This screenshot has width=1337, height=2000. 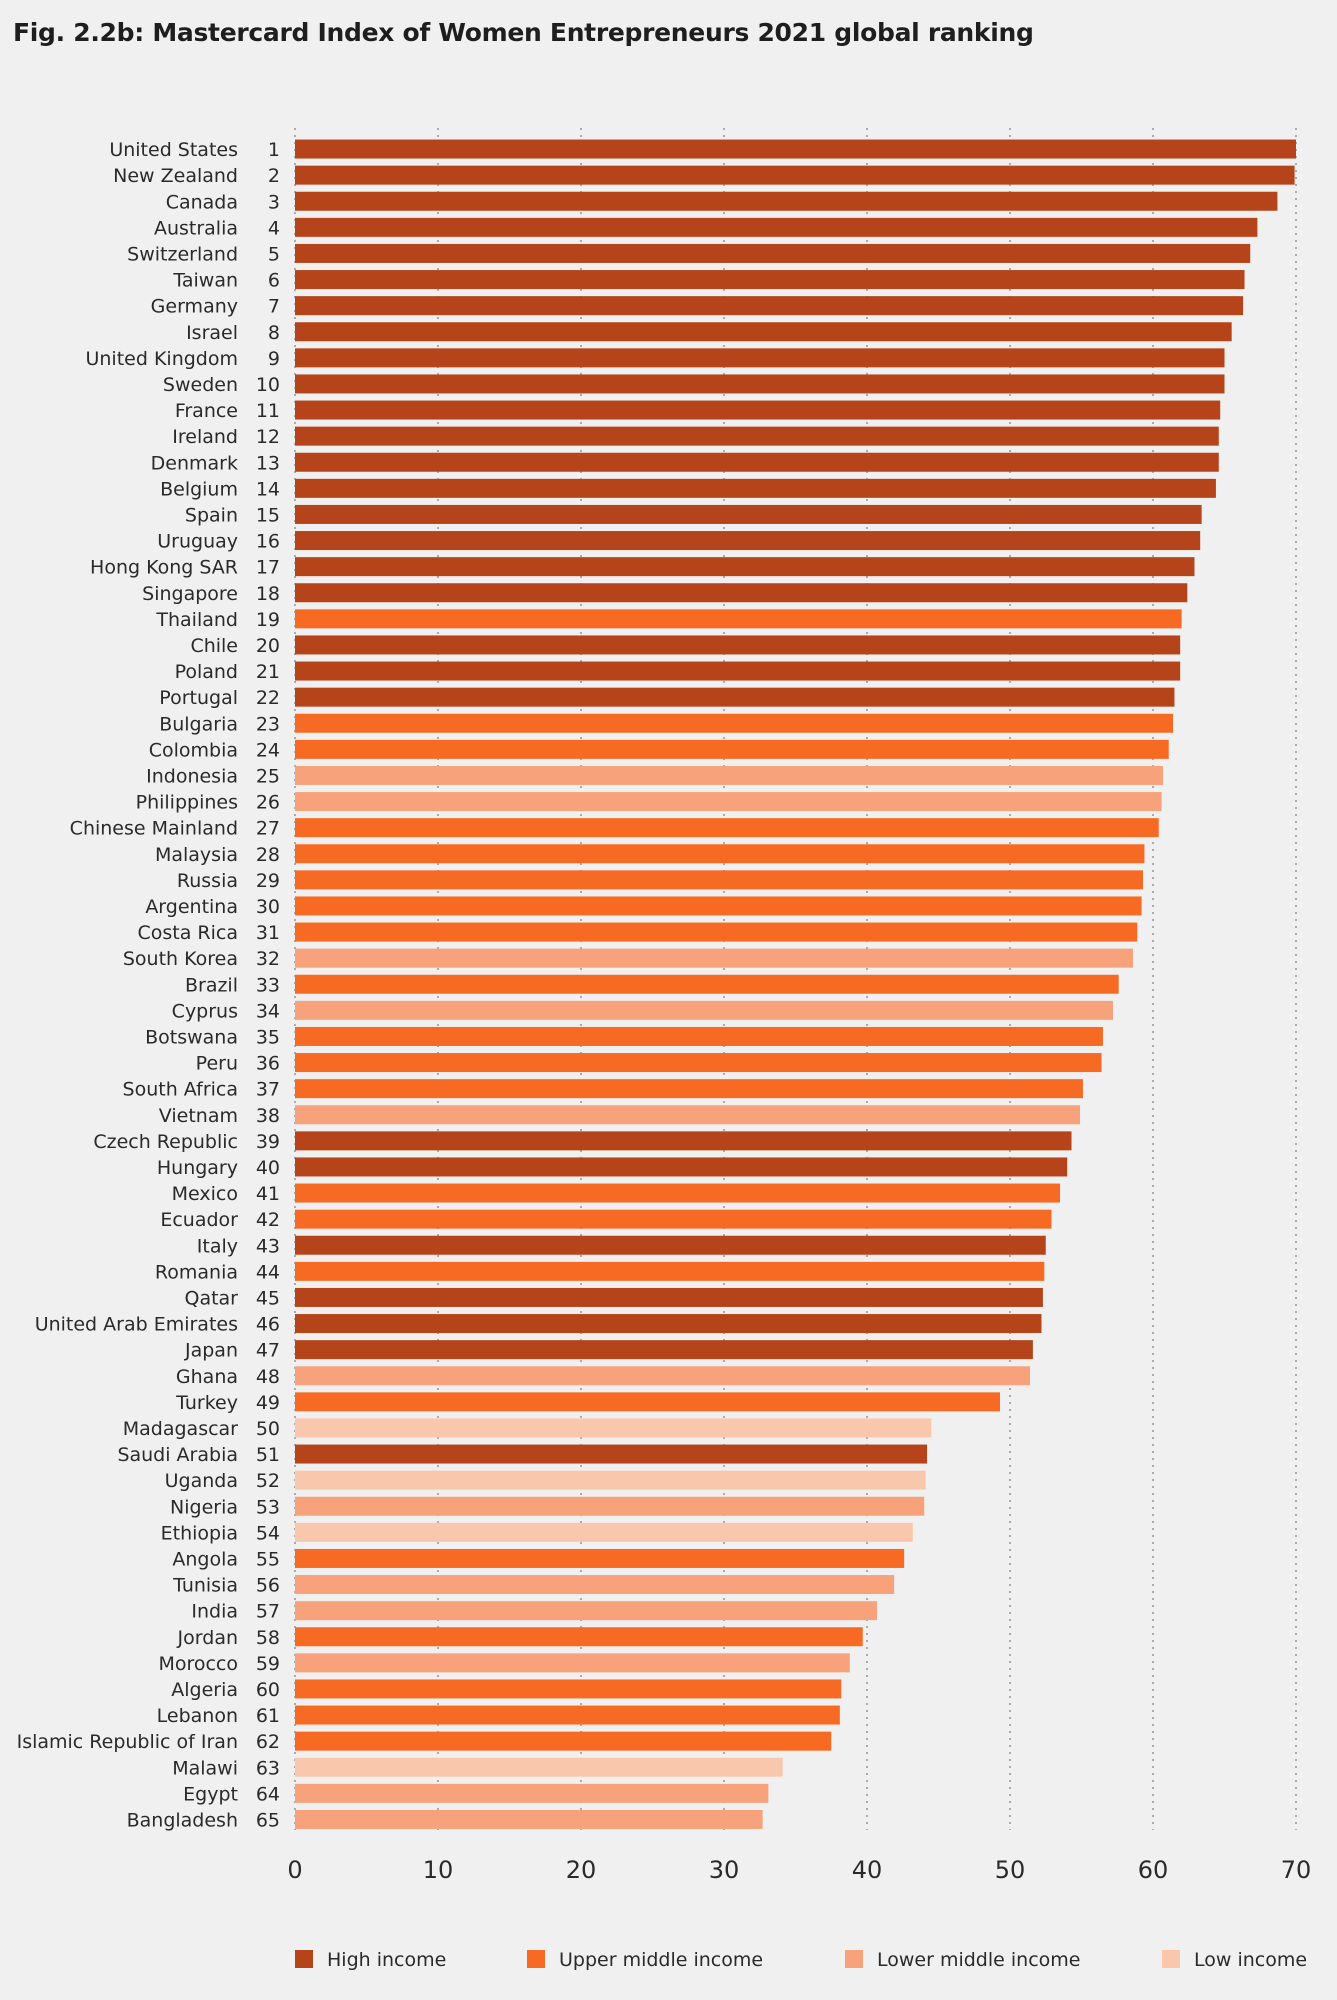 I want to click on x-tick-10: 10, so click(x=438, y=1870).